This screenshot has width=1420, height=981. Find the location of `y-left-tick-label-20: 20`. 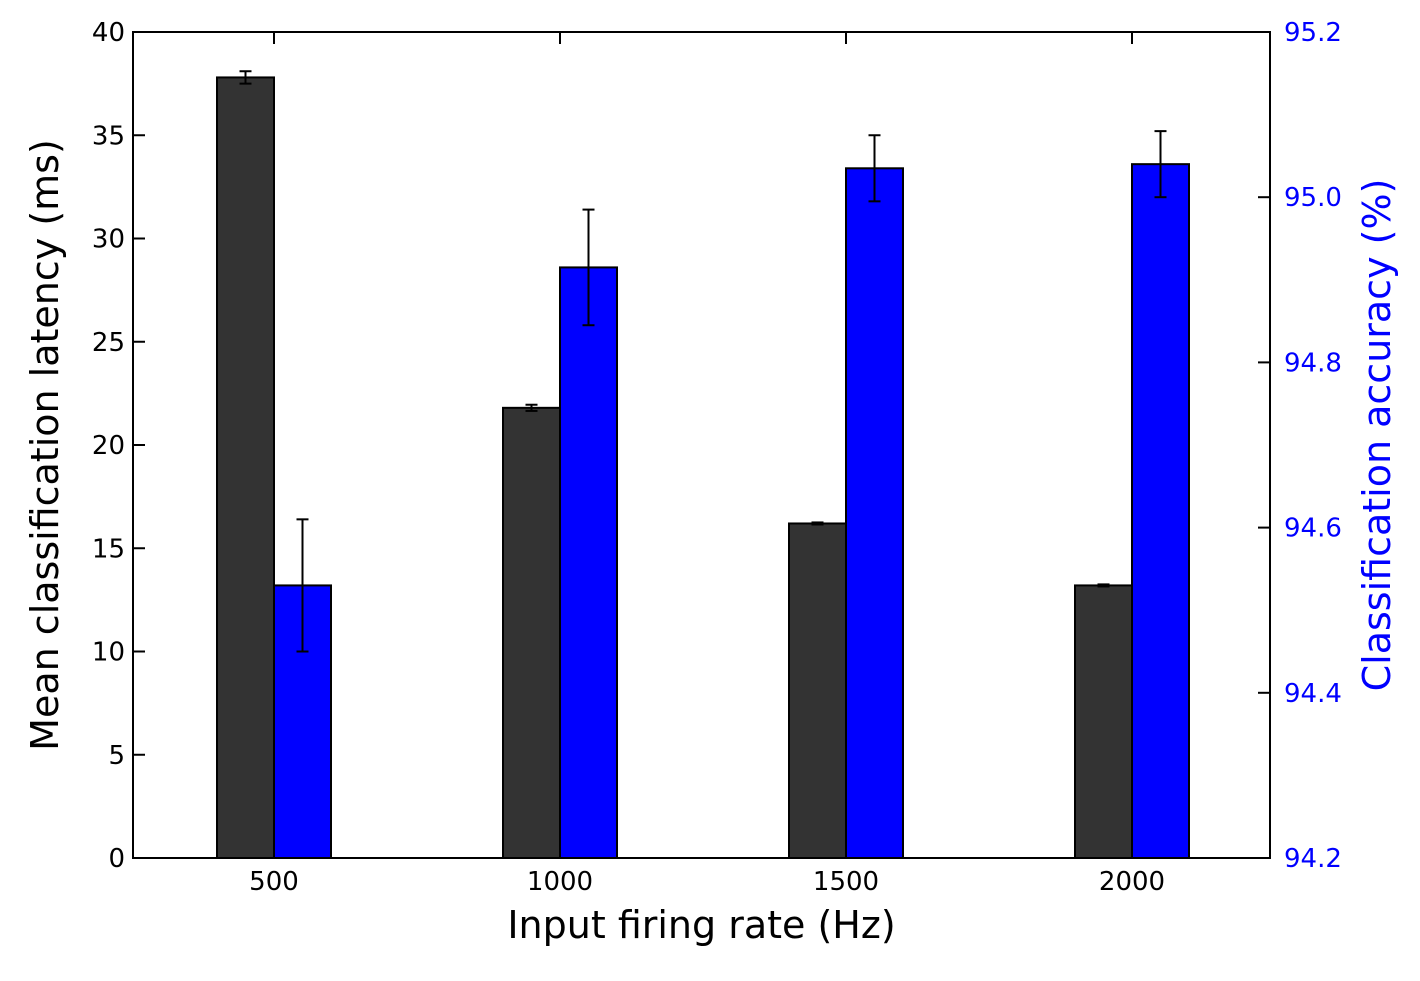

y-left-tick-label-20: 20 is located at coordinates (108, 446).